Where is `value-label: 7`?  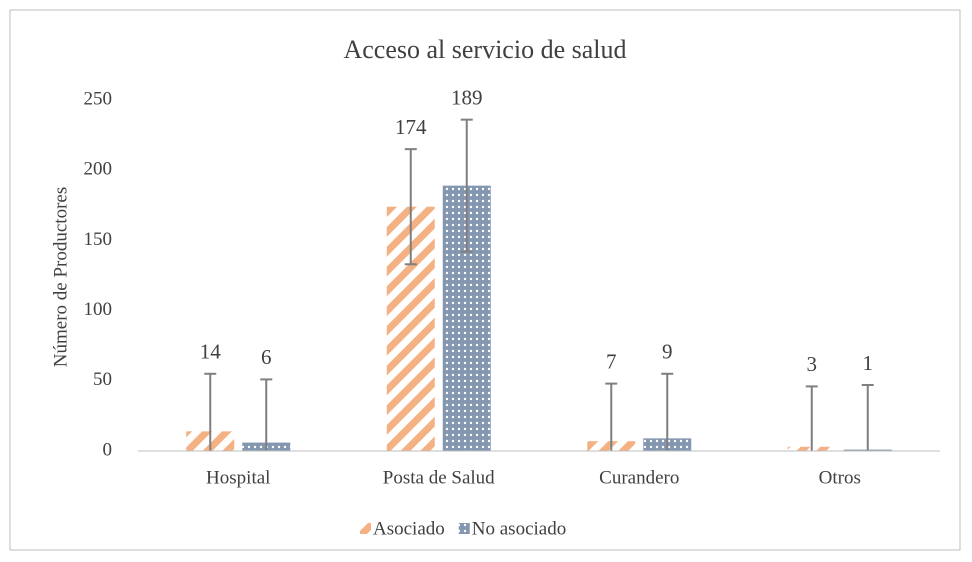
value-label: 7 is located at coordinates (611, 361).